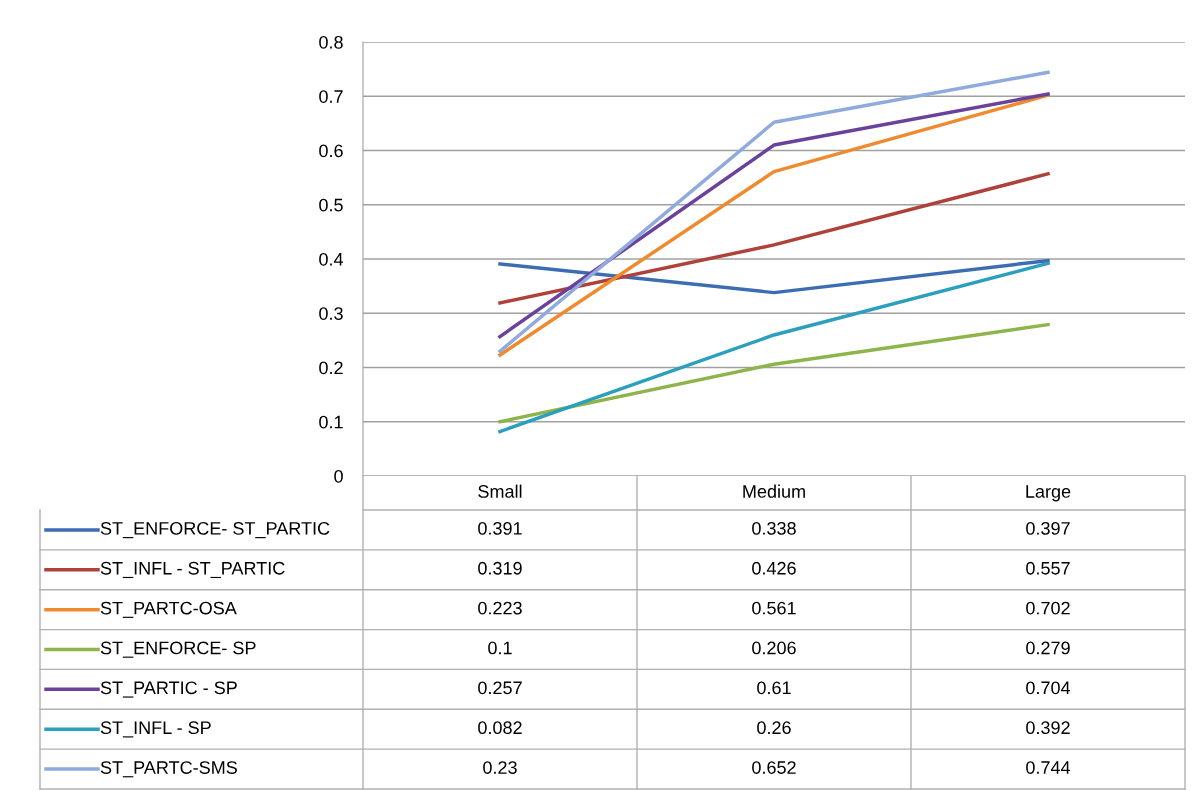 The width and height of the screenshot is (1203, 791). What do you see at coordinates (168, 609) in the screenshot?
I see `legend-label: ST_PARTC-OSA` at bounding box center [168, 609].